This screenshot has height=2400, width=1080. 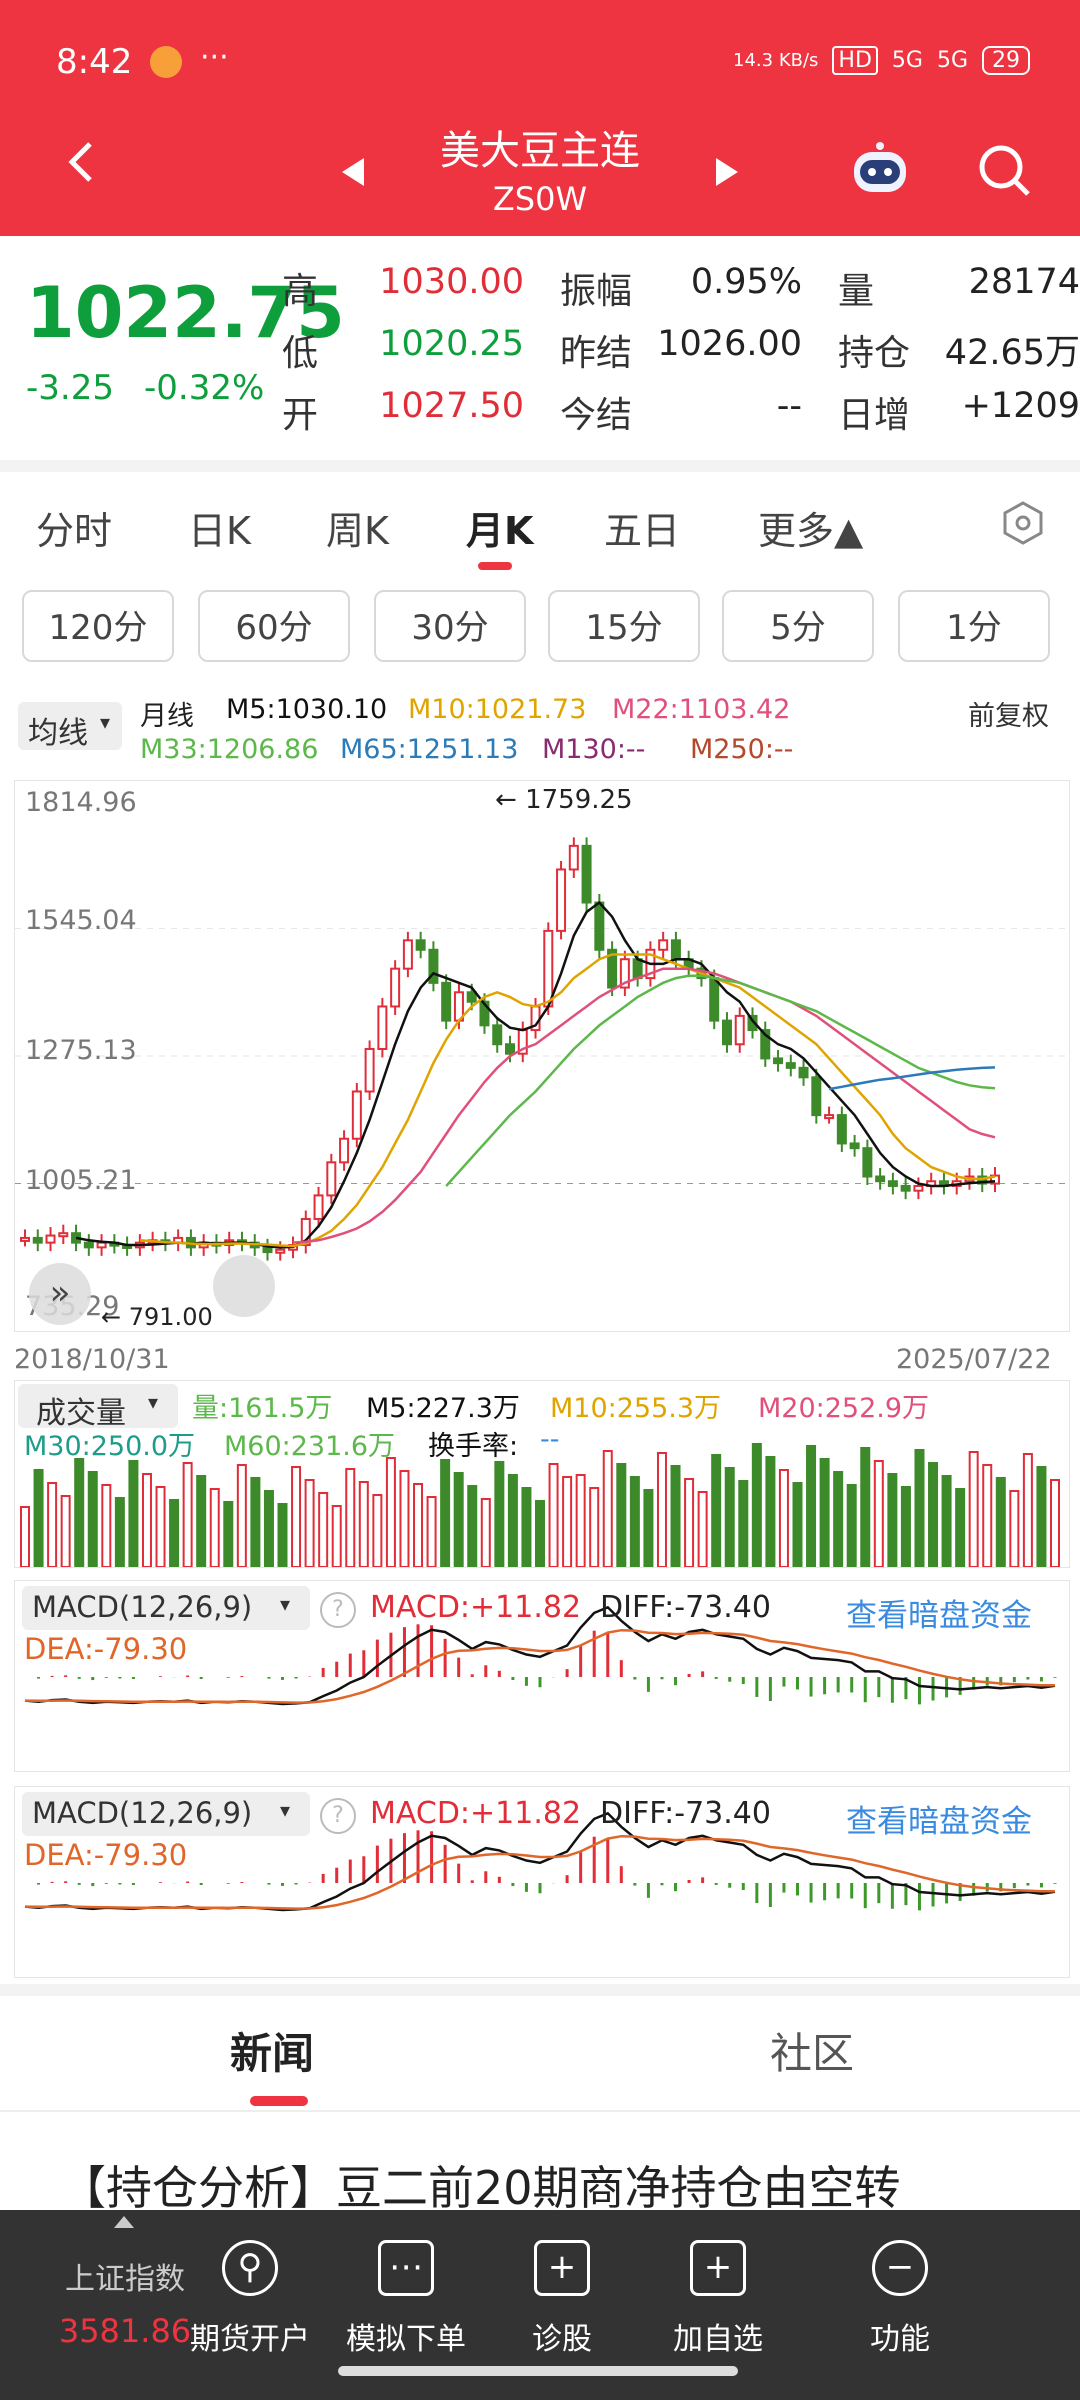 What do you see at coordinates (272, 2053) in the screenshot?
I see `tab-news: 新闻` at bounding box center [272, 2053].